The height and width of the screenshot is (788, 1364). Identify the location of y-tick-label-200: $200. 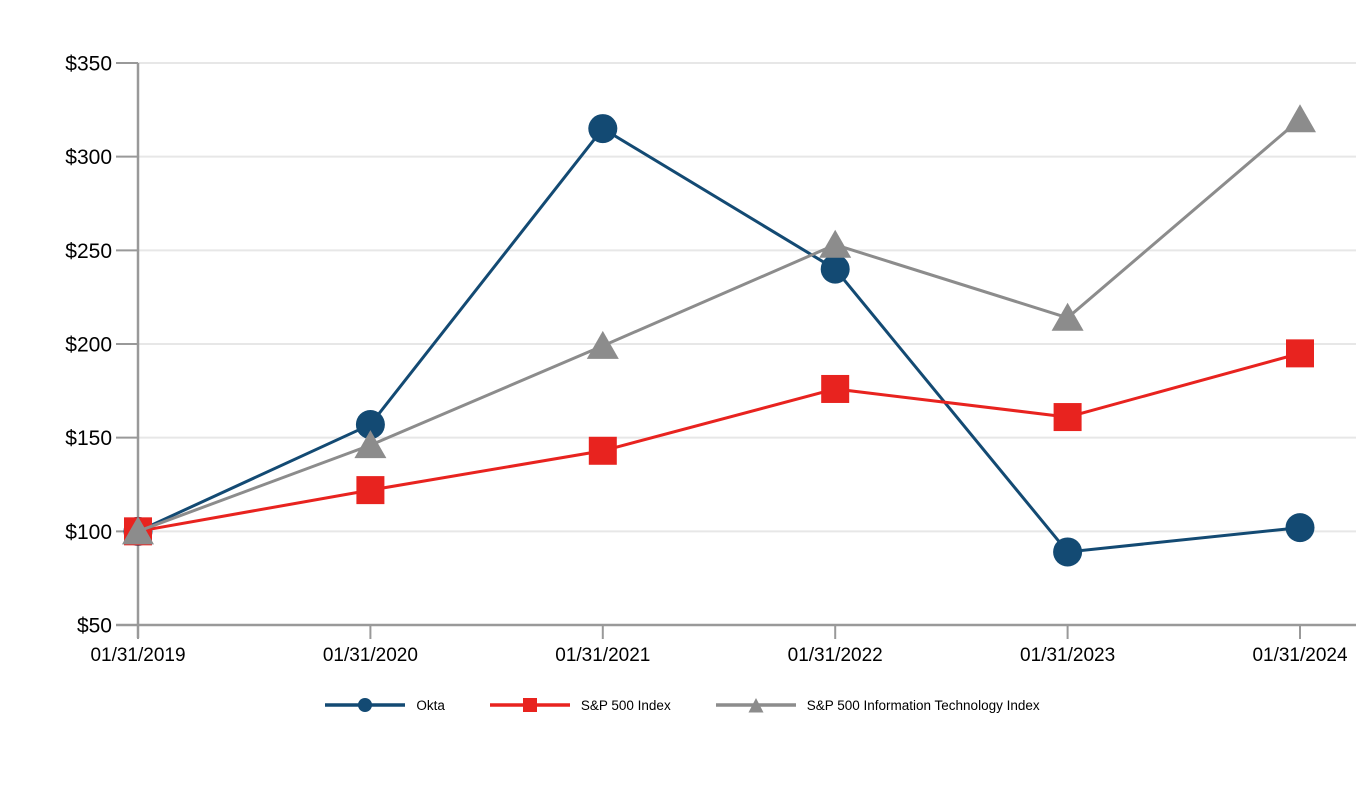
(88, 345).